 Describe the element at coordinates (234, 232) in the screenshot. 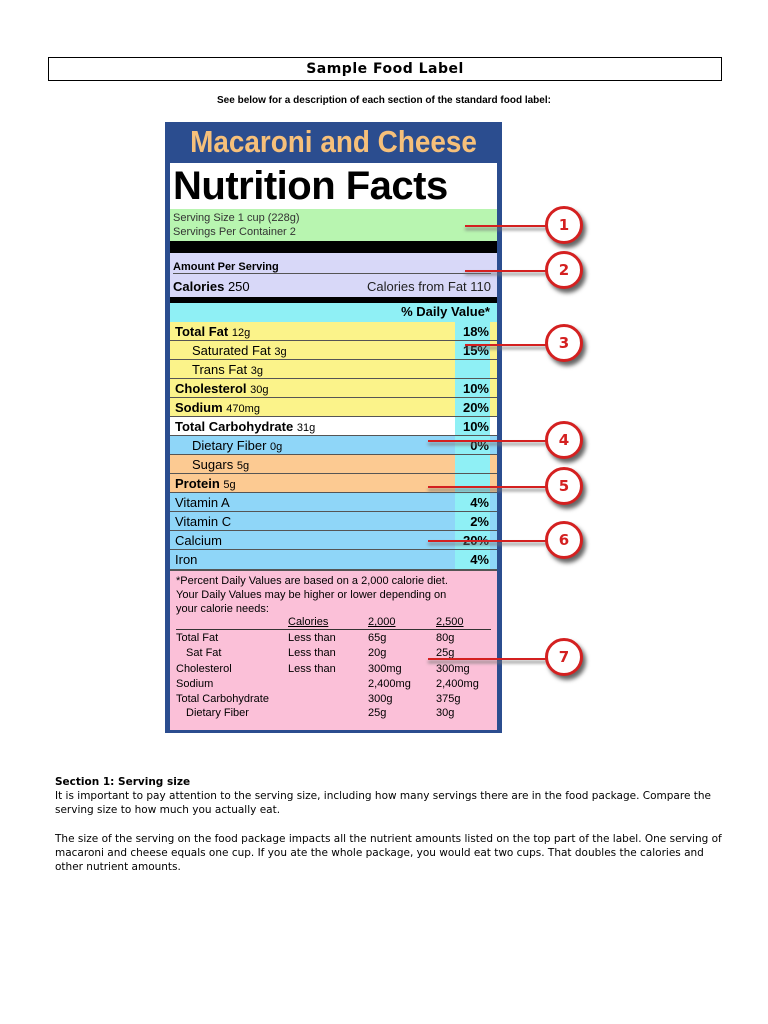

I see `servings-per-container: Servings Per Container 2` at that location.